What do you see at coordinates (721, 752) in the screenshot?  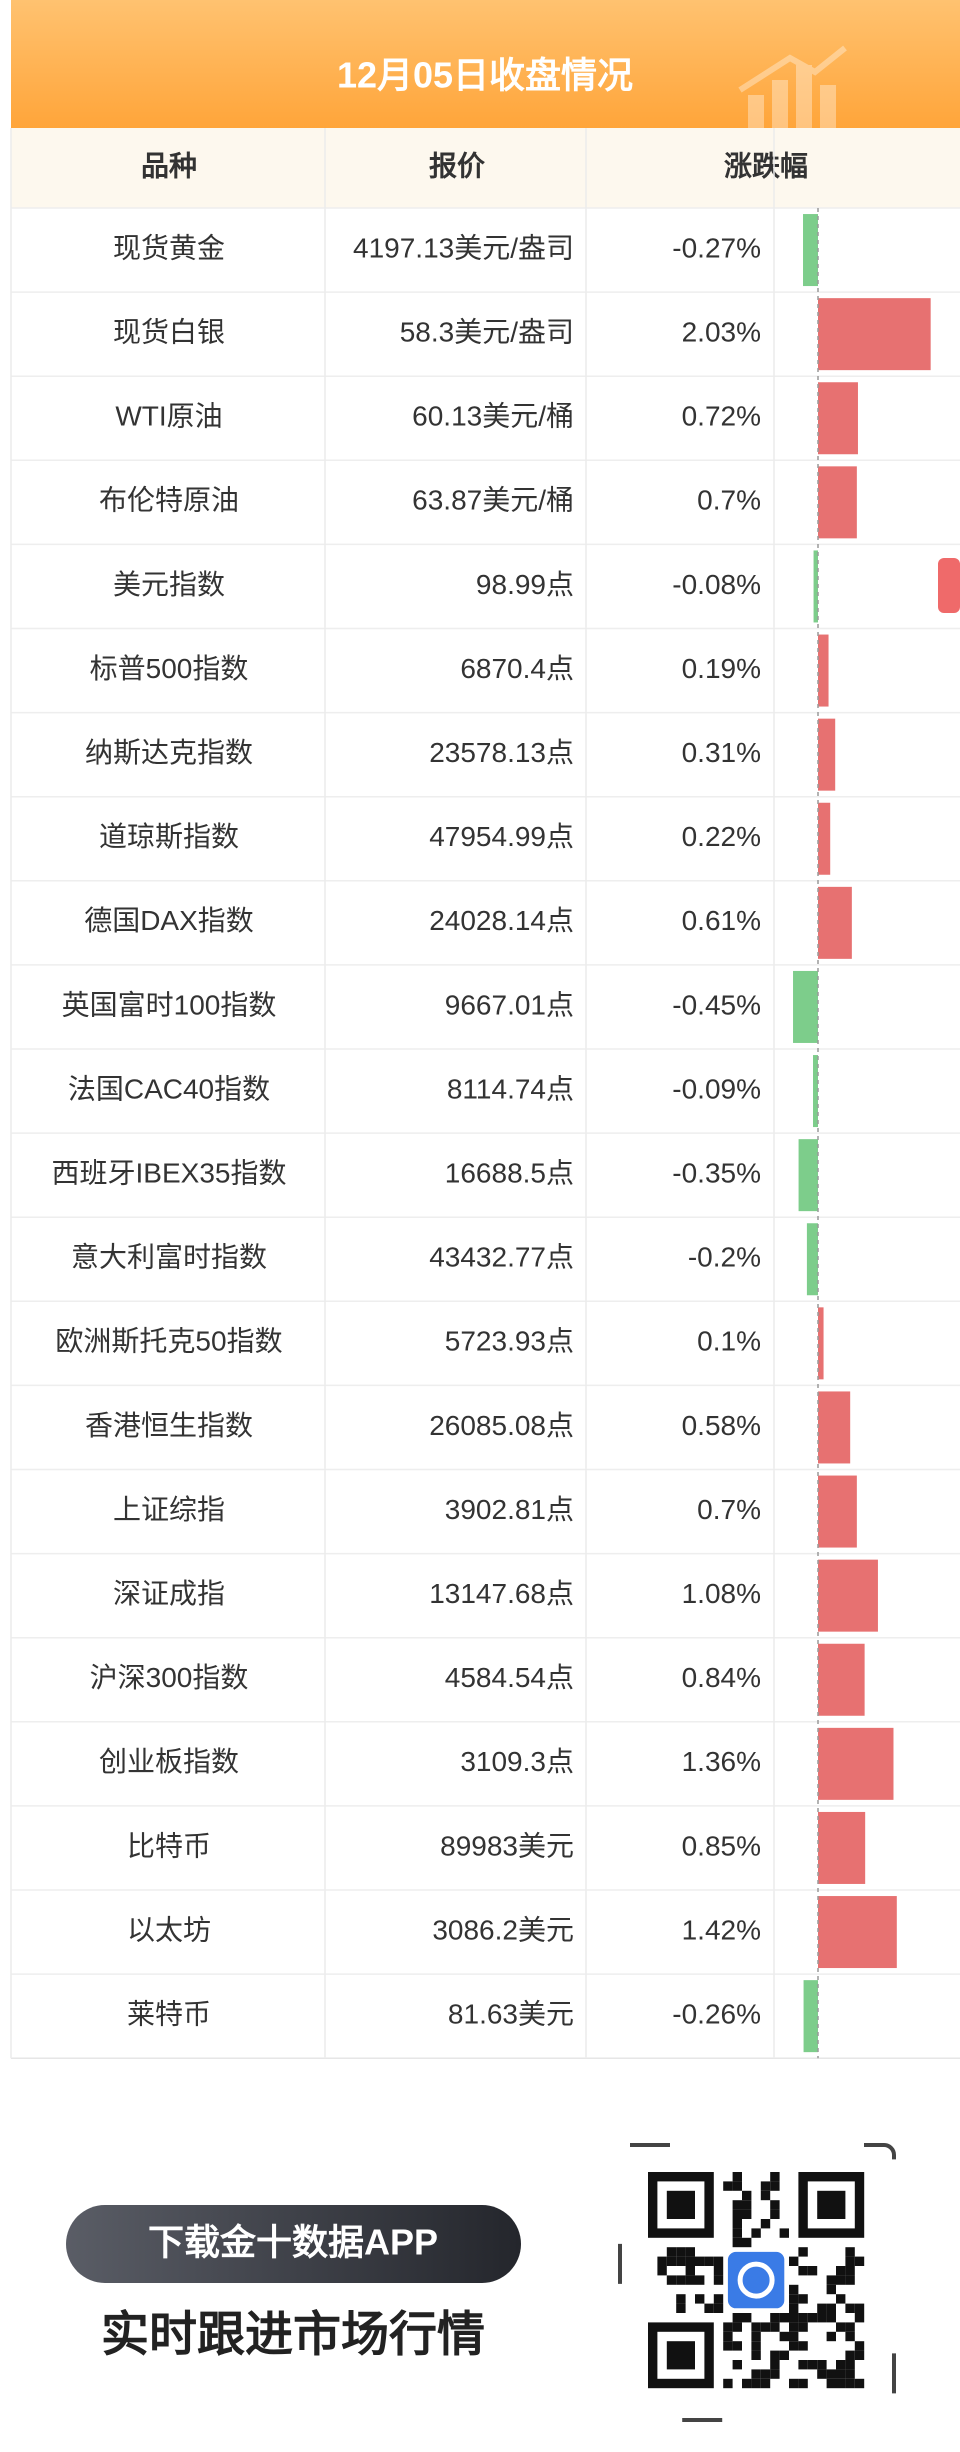 I see `change-label: 0.31%` at bounding box center [721, 752].